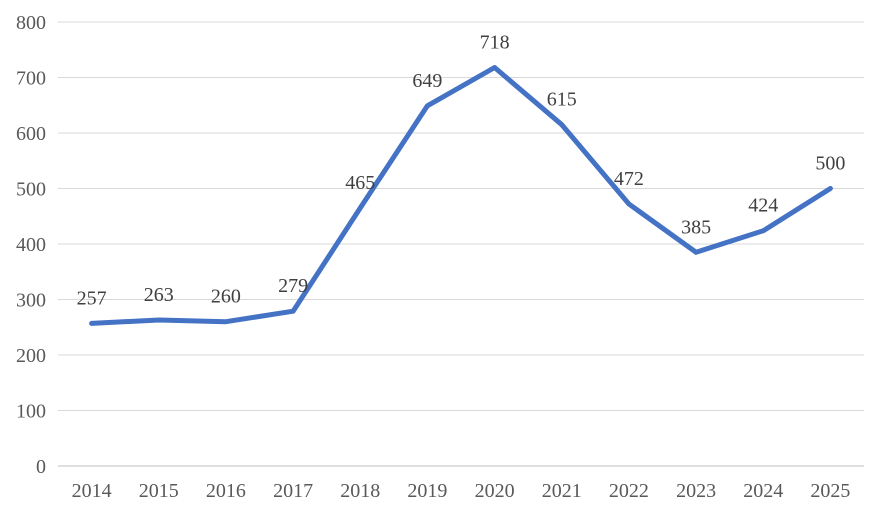  What do you see at coordinates (92, 298) in the screenshot?
I see `data-point-label: 257` at bounding box center [92, 298].